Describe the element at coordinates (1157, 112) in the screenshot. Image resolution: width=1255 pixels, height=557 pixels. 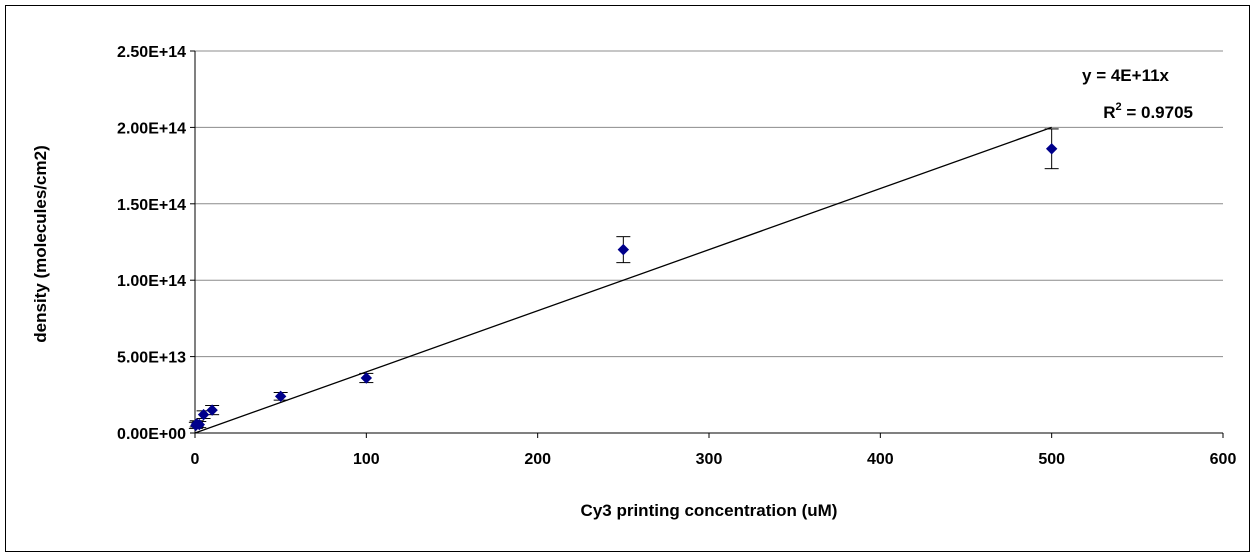
I see `r-squared-value: = 0.9705` at that location.